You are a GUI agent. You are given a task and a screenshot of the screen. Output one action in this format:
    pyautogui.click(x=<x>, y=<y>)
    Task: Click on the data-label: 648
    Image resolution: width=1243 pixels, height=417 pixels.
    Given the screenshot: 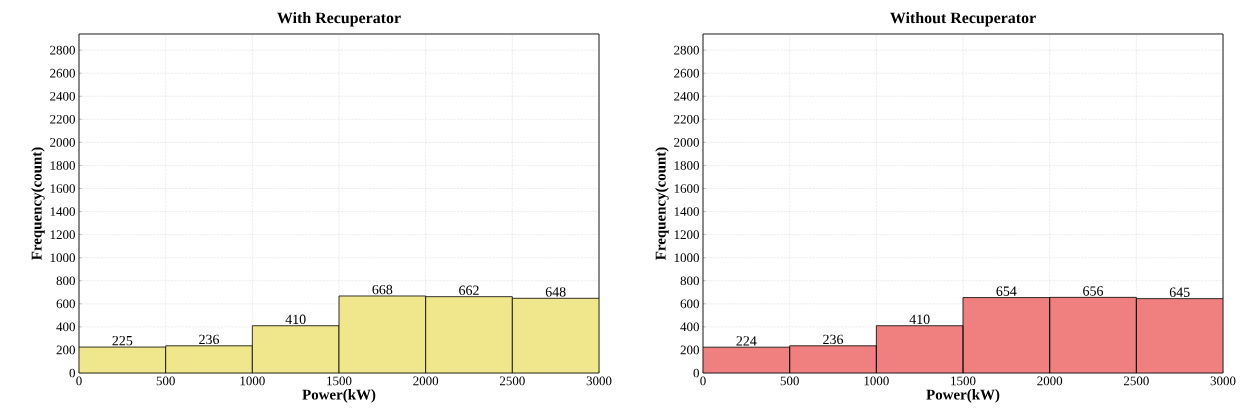 What is the action you would take?
    pyautogui.click(x=555, y=292)
    